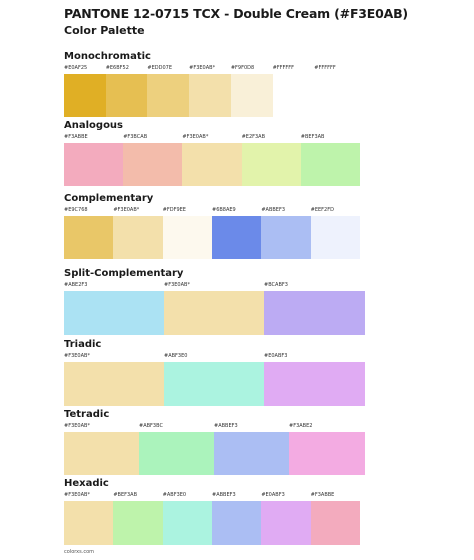 The image size is (474, 560). I want to click on palette-title: Triadic, so click(83, 344).